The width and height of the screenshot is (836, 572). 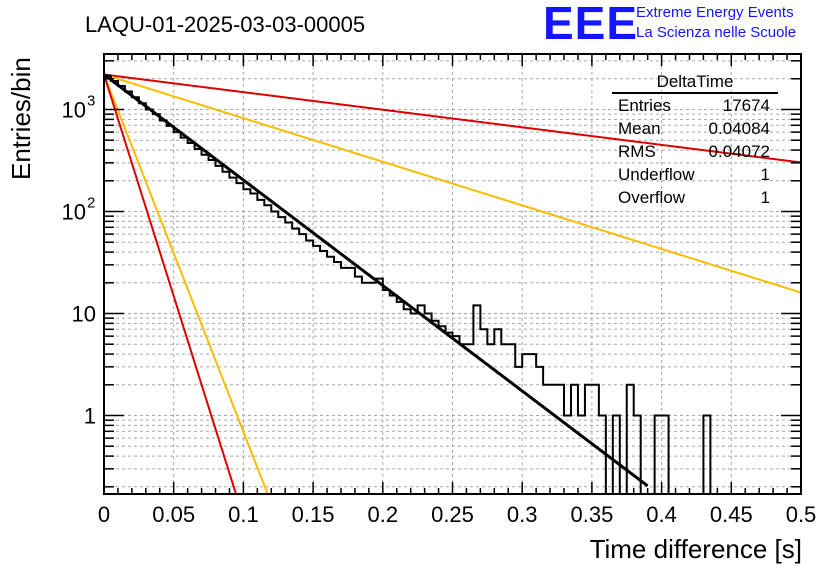 I want to click on stats-title: DeltaTime, so click(x=695, y=83).